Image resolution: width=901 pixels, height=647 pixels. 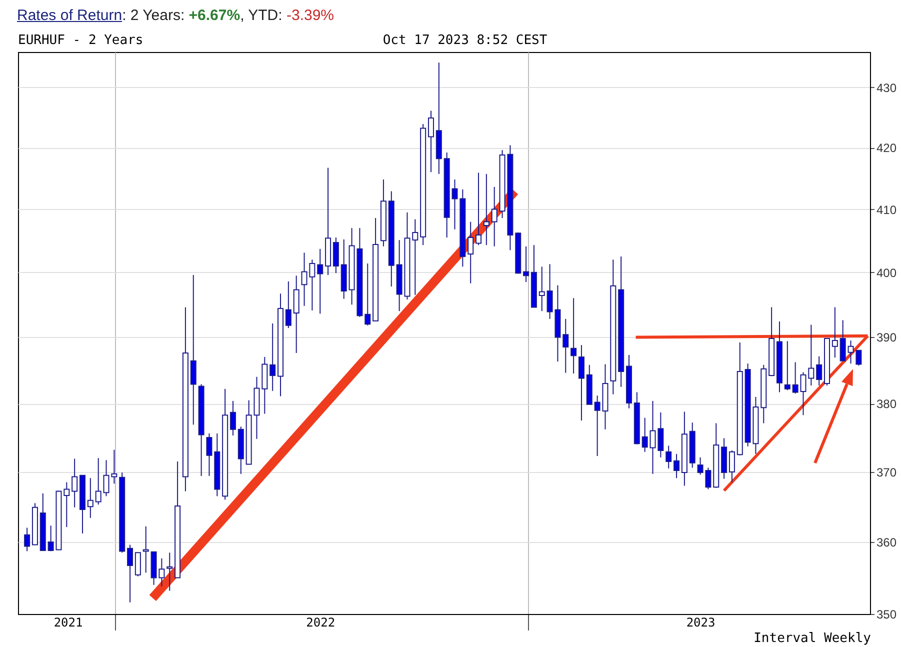 What do you see at coordinates (465, 40) in the screenshot?
I see `text: Oct 17 2023 8:52 CEST` at bounding box center [465, 40].